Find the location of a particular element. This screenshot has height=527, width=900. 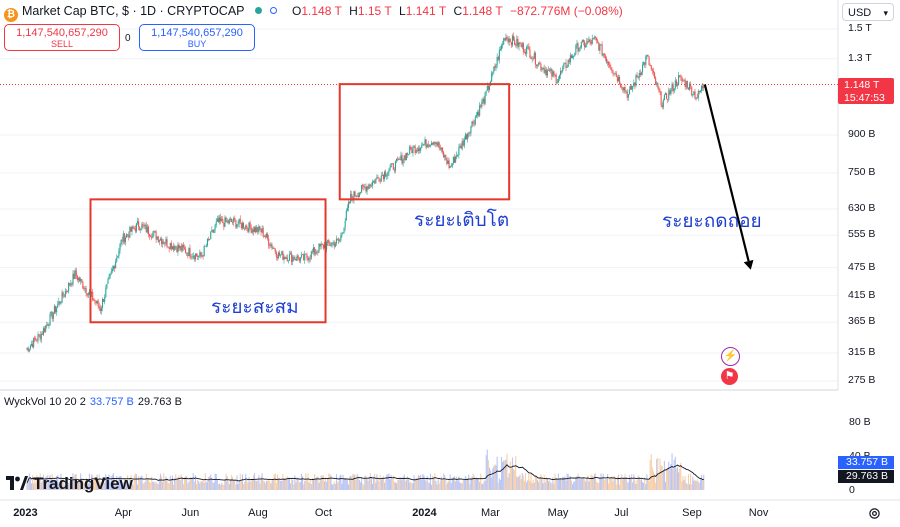

currency-select: USD ▾ is located at coordinates (868, 12).